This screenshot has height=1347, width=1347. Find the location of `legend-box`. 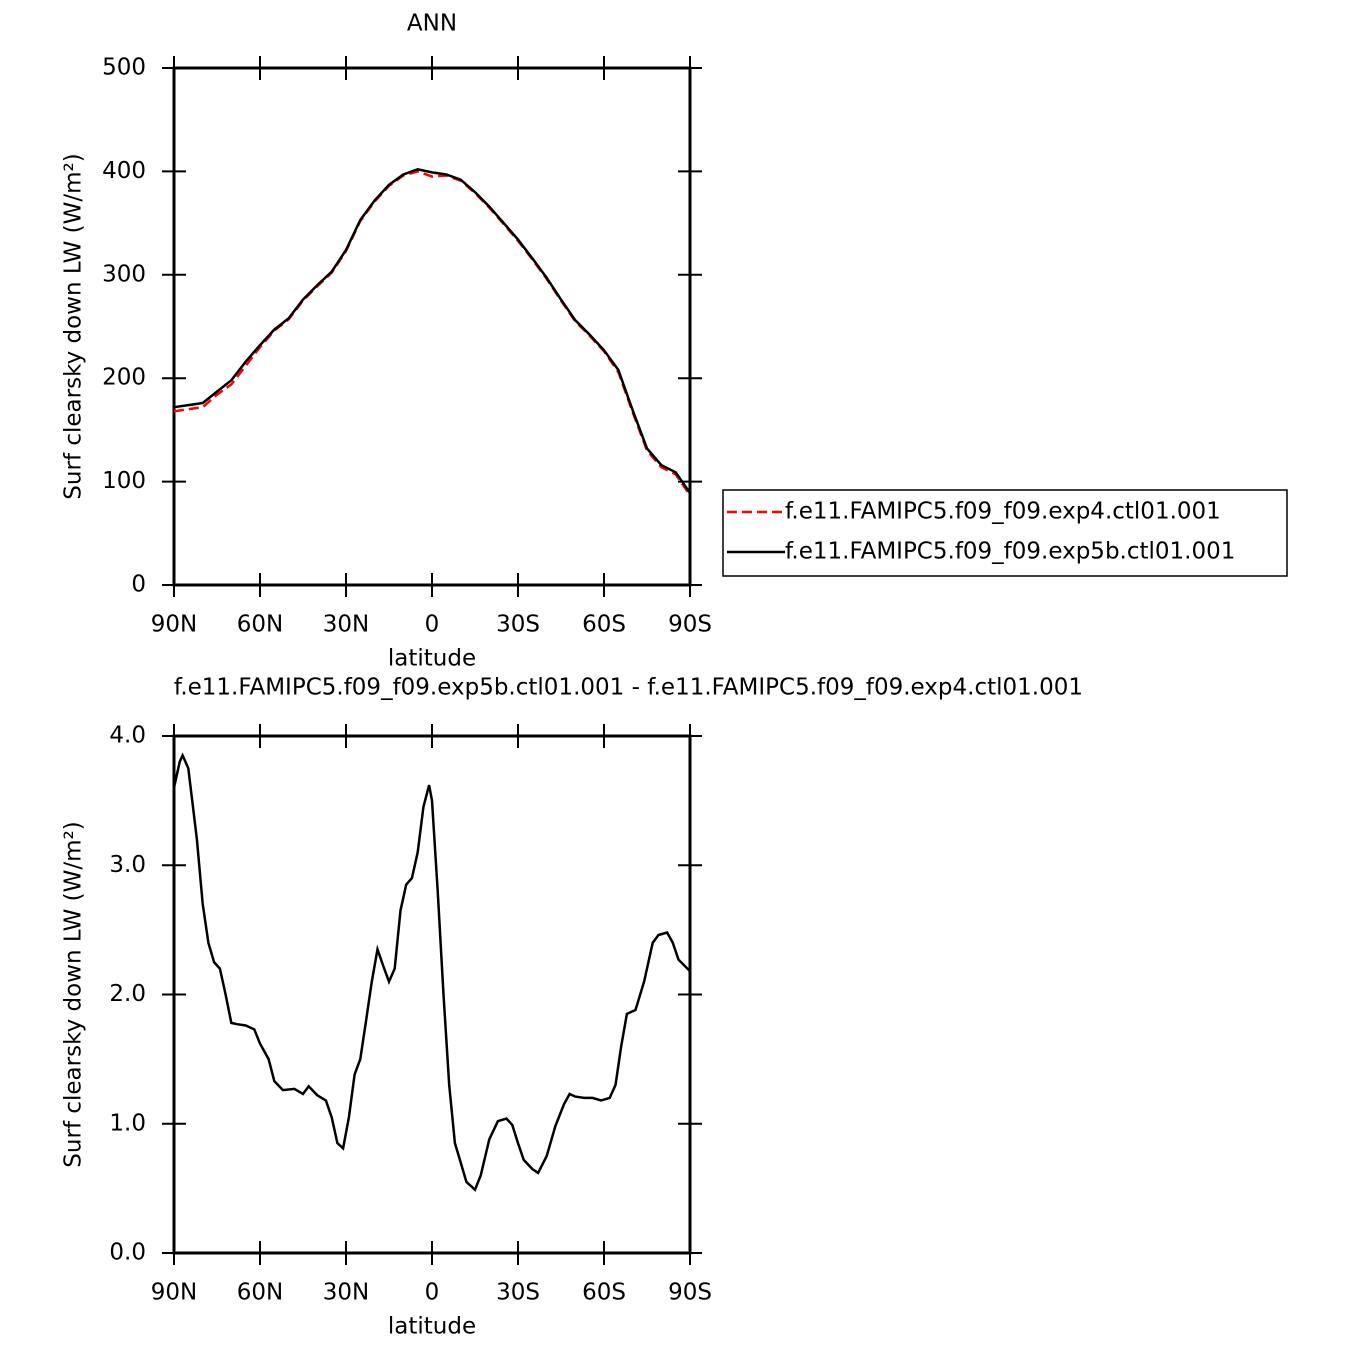

legend-box is located at coordinates (1005, 533).